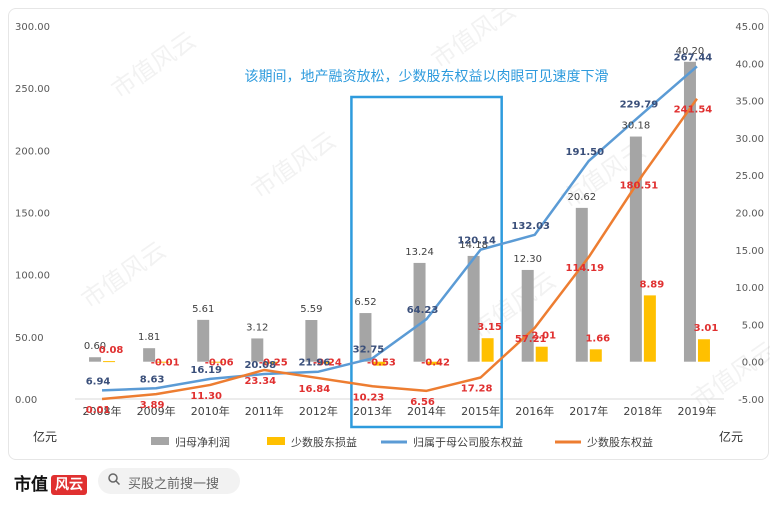 The height and width of the screenshot is (506, 777). I want to click on right-axis-tick: 0.00, so click(753, 363).